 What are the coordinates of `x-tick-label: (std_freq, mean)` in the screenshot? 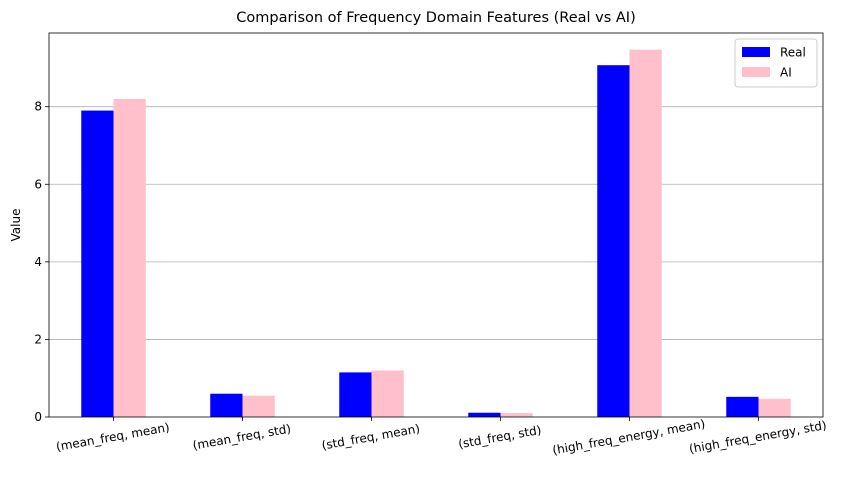 It's located at (371, 437).